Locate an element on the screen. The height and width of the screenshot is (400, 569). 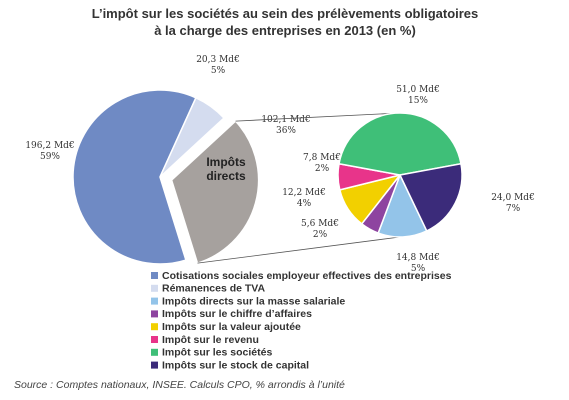
slice-label: Impôts directs is located at coordinates (226, 169).